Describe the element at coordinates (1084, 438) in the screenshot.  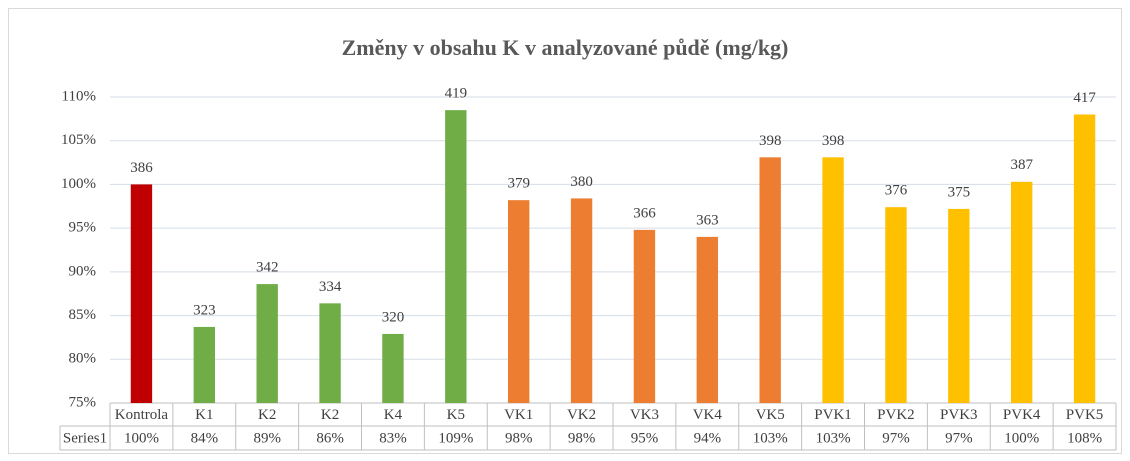
I see `table-value: 108%` at that location.